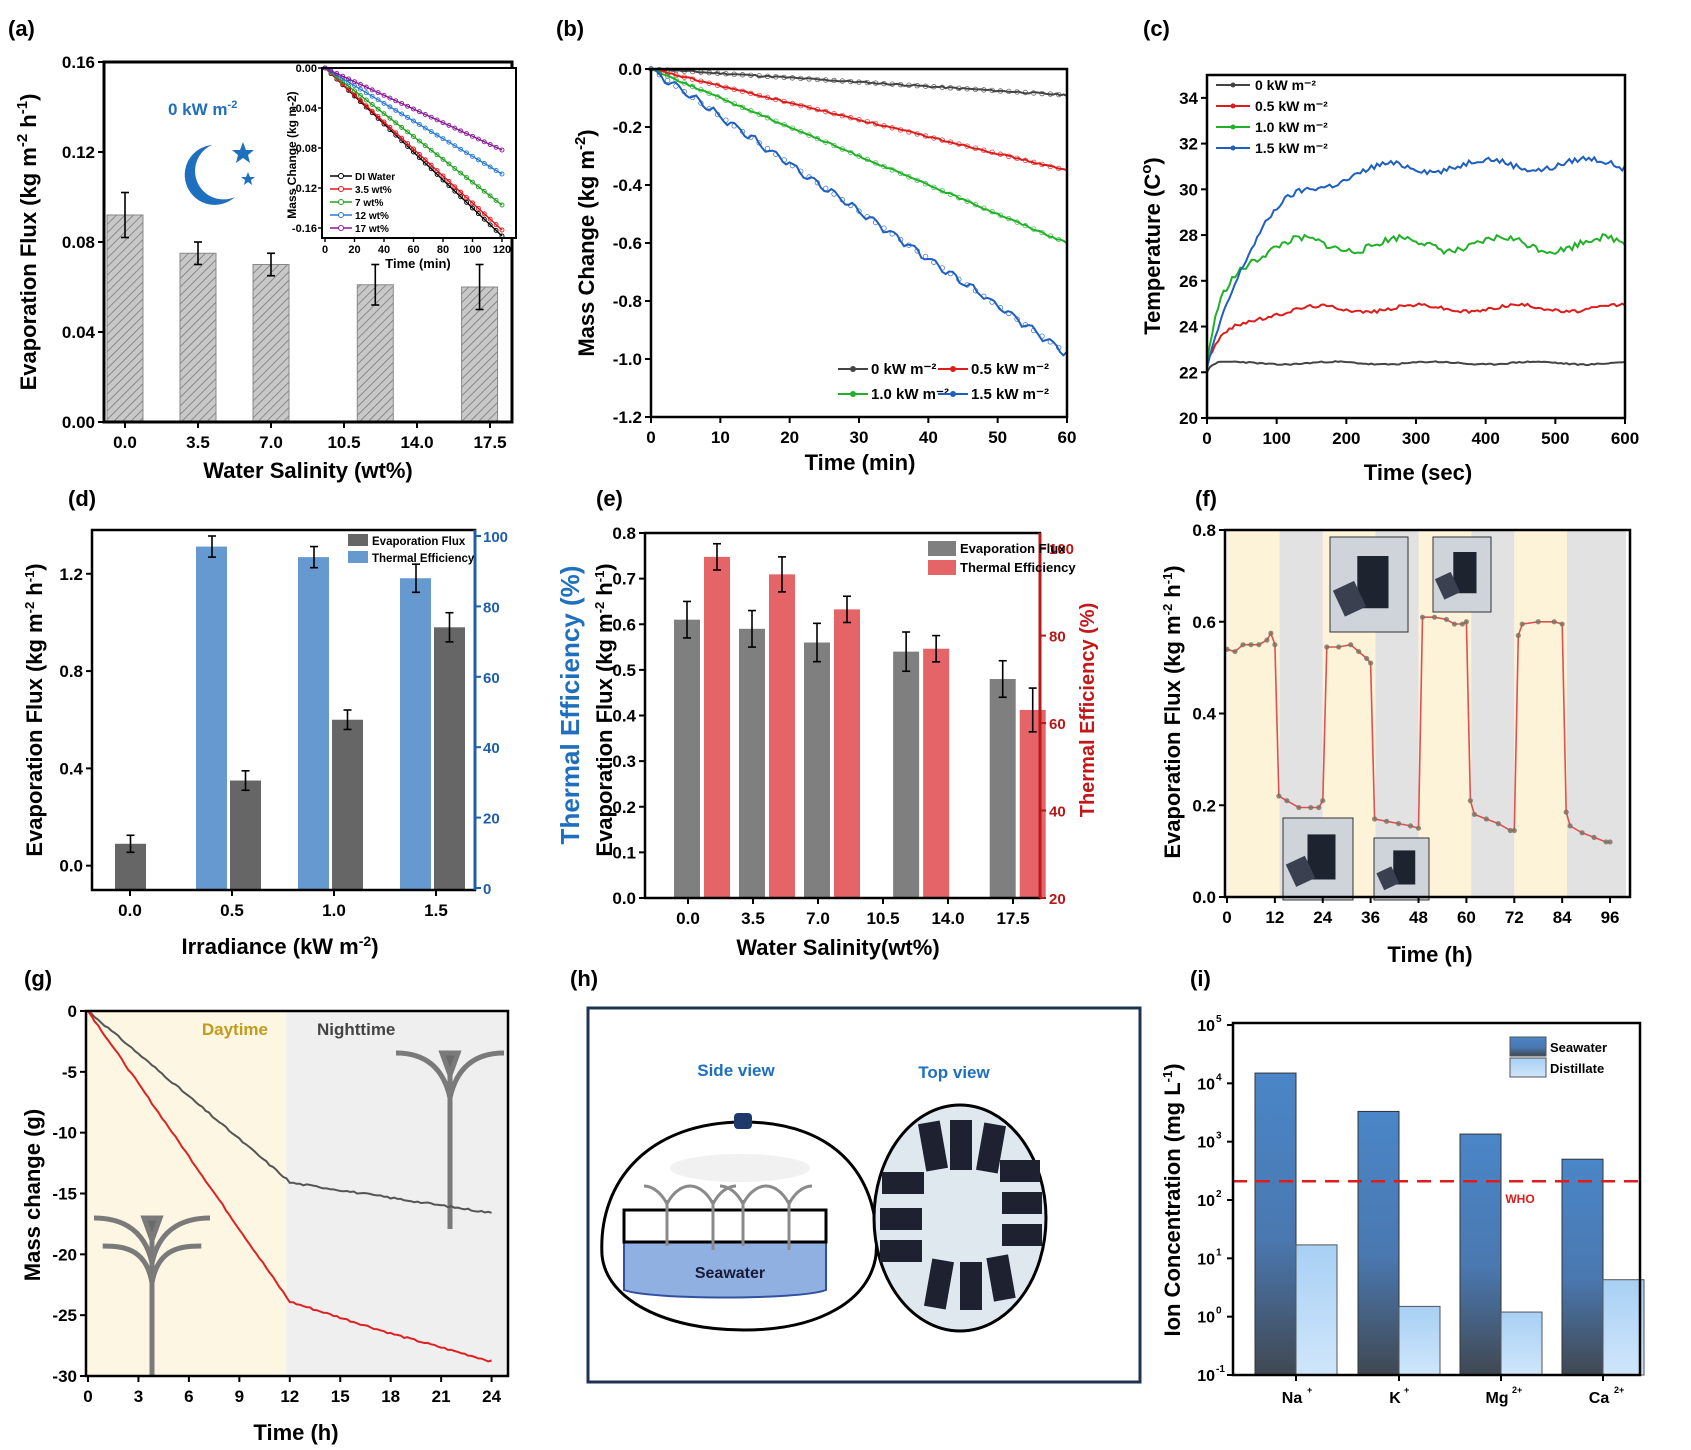  What do you see at coordinates (1395, 1398) in the screenshot?
I see `x-tick-label: K` at bounding box center [1395, 1398].